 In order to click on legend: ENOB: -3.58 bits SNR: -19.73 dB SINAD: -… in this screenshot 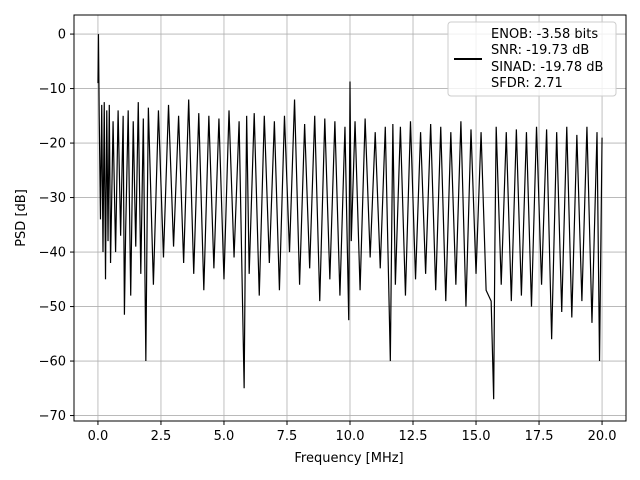, I will do `click(532, 59)`.